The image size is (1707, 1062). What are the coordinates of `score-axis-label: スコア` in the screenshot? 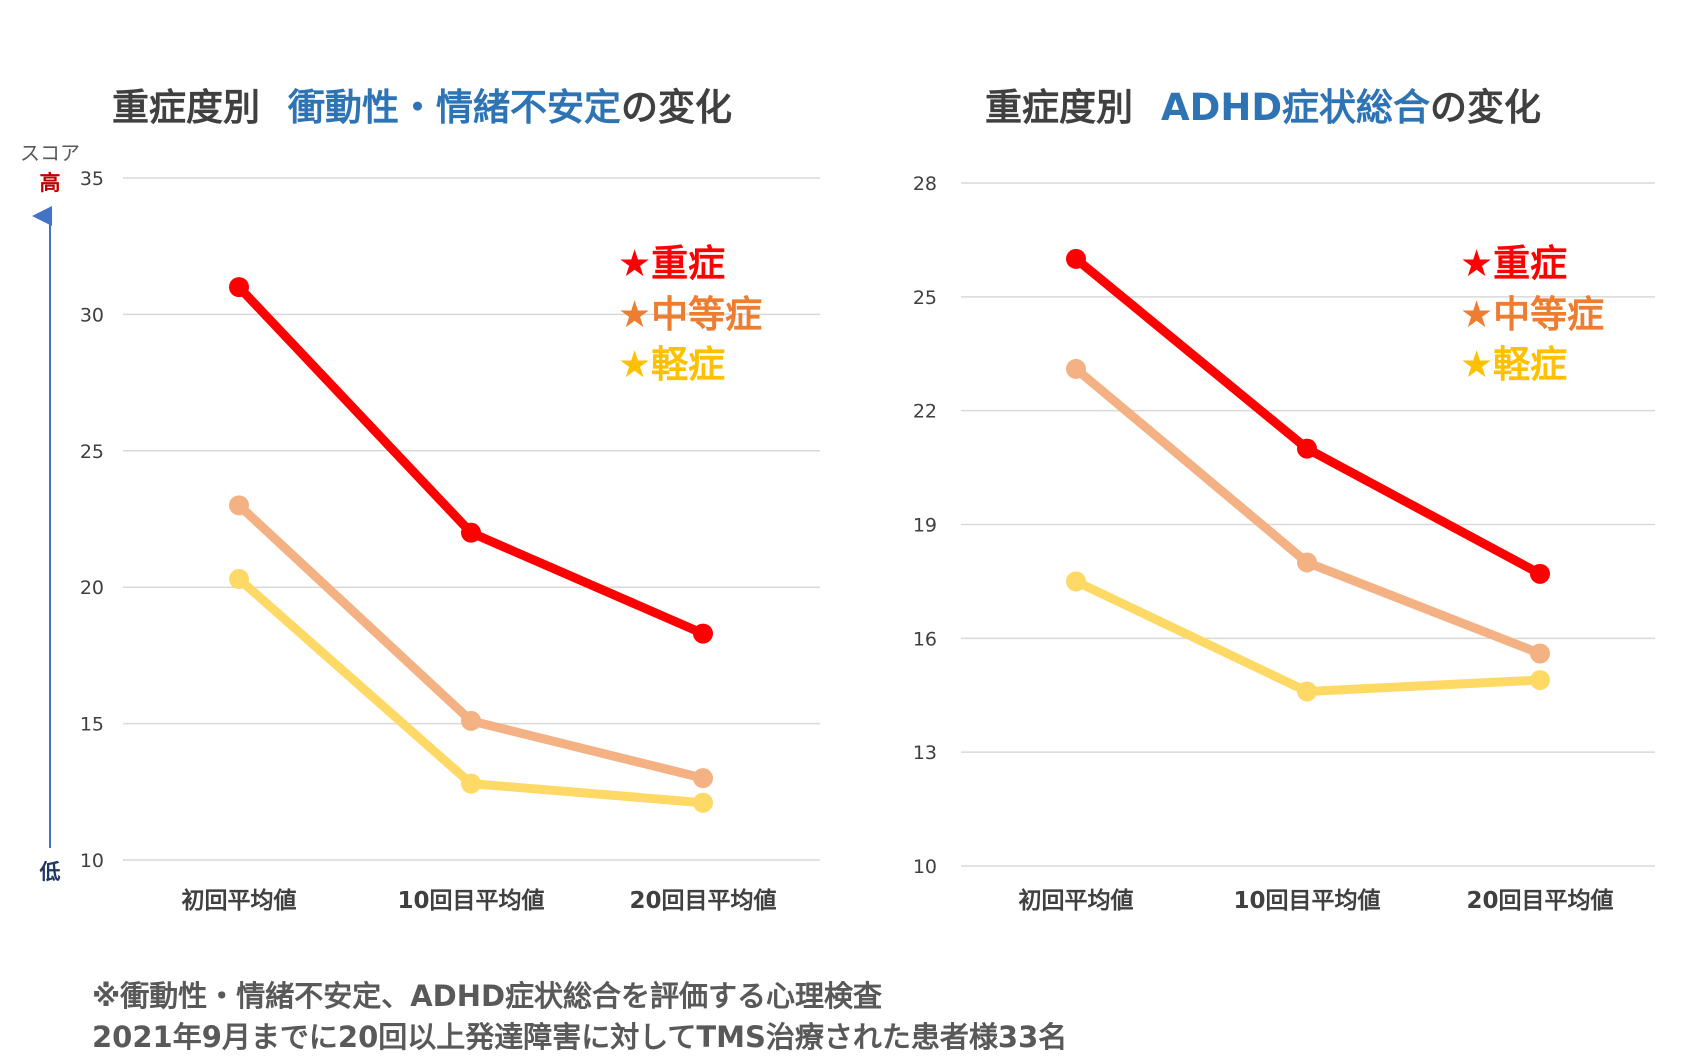 It's located at (50, 153).